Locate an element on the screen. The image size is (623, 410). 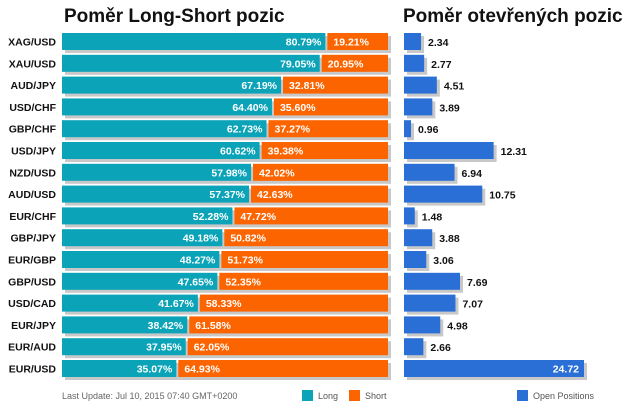
open-bar-nzd-usd is located at coordinates (429, 172).